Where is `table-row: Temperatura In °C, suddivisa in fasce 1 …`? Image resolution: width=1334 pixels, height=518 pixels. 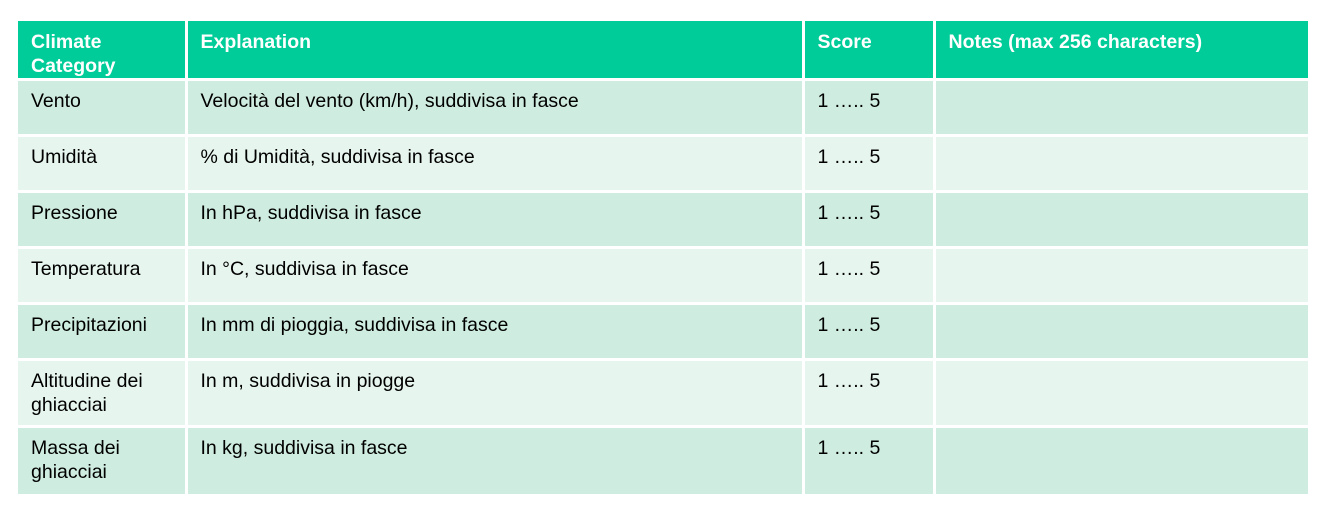
table-row: Temperatura In °C, suddivisa in fasce 1 … is located at coordinates (663, 275).